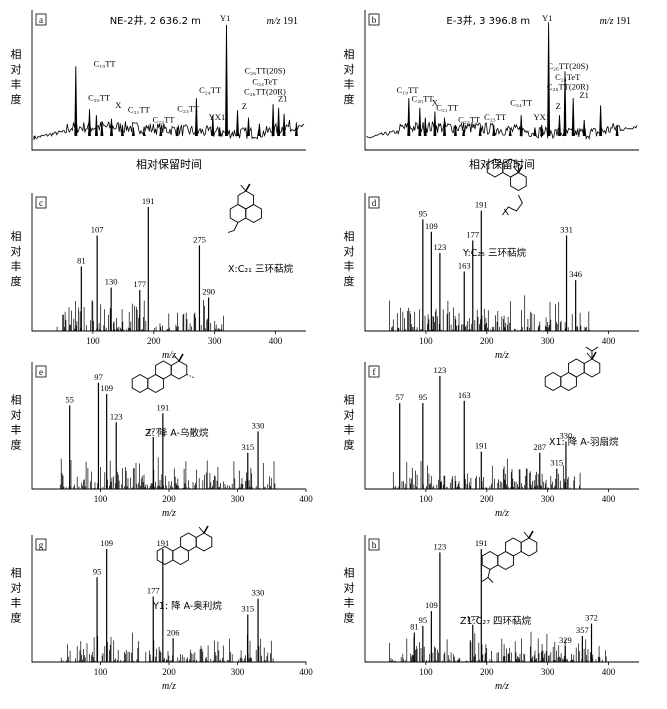 The width and height of the screenshot is (667, 709). Describe the element at coordinates (187, 606) in the screenshot. I see `compound-label: Y1: 降 A-奥利烷` at that location.